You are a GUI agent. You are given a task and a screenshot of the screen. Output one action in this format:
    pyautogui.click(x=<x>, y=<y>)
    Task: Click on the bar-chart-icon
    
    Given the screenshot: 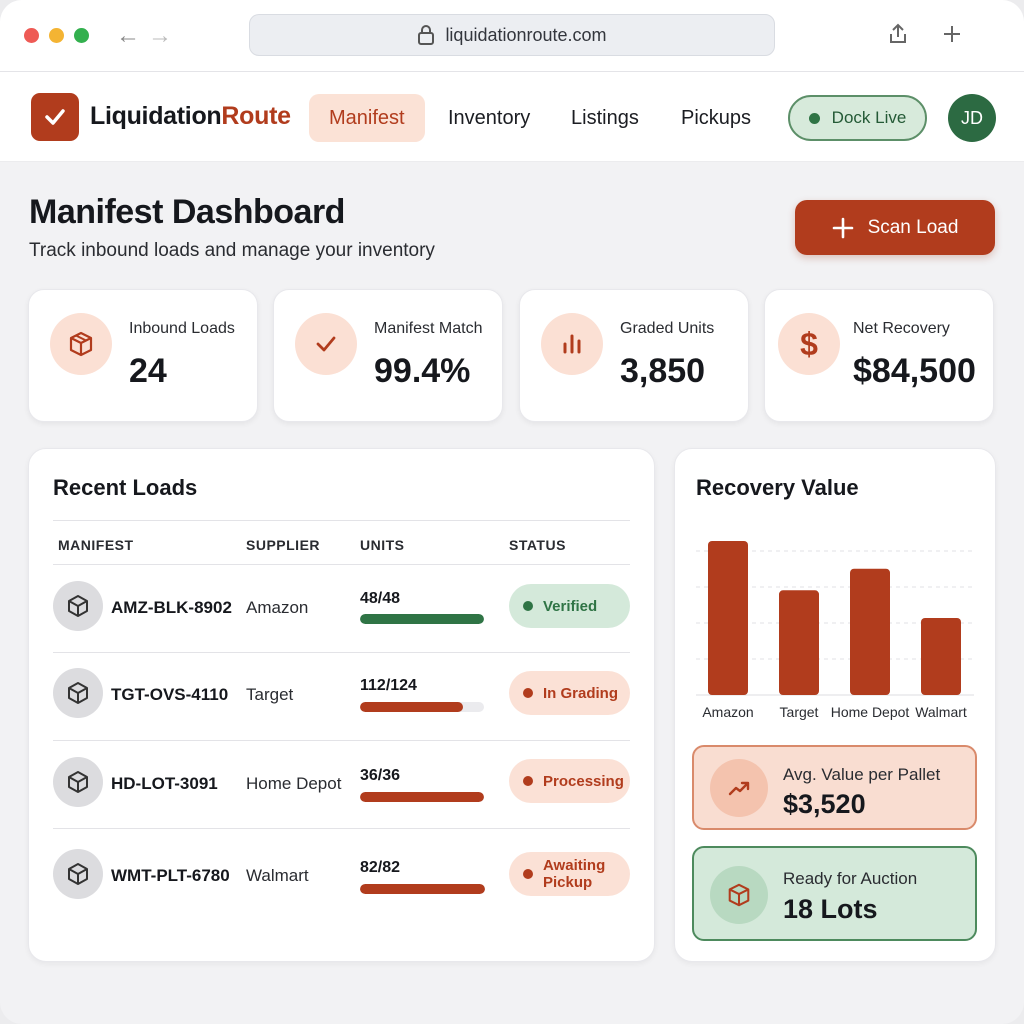 What is the action you would take?
    pyautogui.click(x=572, y=344)
    